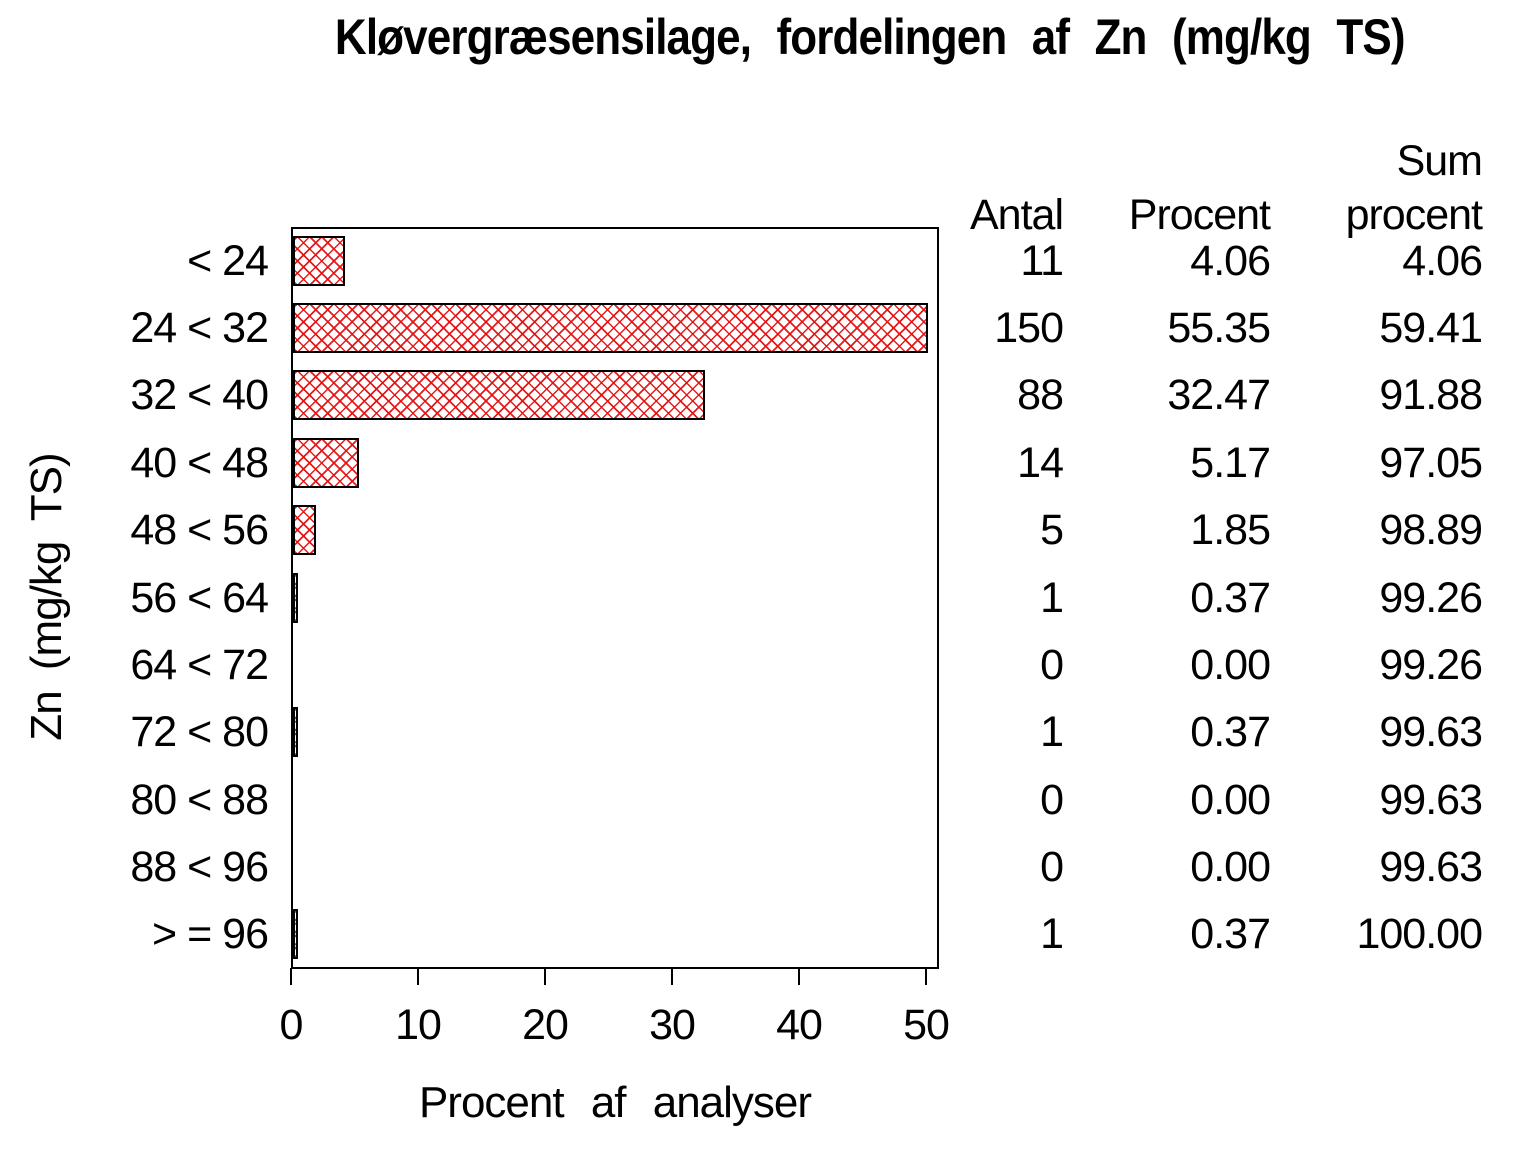 This screenshot has height=1152, width=1536. I want to click on table-cell-sum: 100.00, so click(1419, 934).